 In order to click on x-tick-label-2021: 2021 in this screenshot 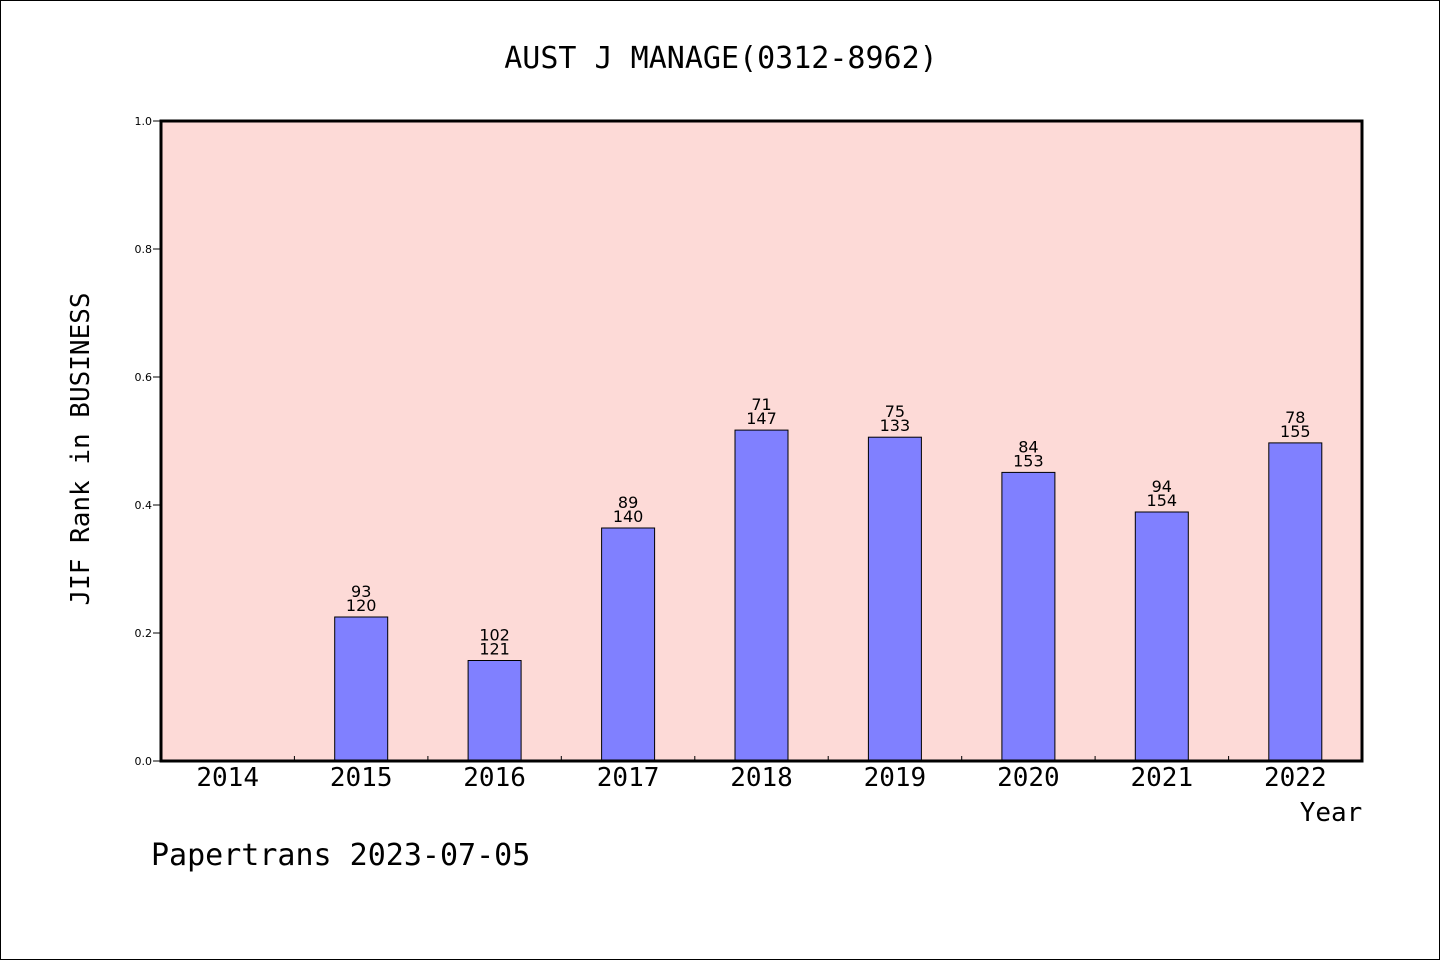, I will do `click(1161, 778)`.